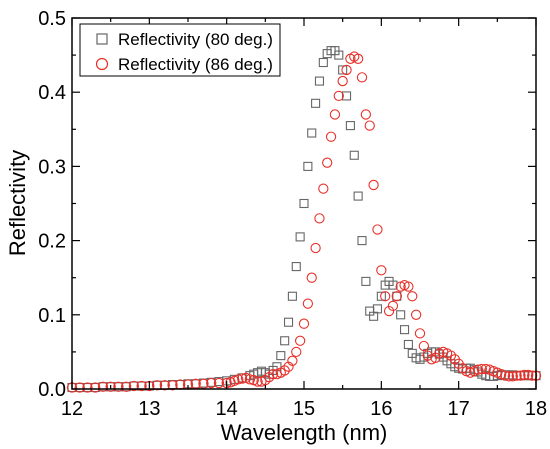  I want to click on legend-entry-86deg: Reflectivity (86 deg.), so click(195, 64).